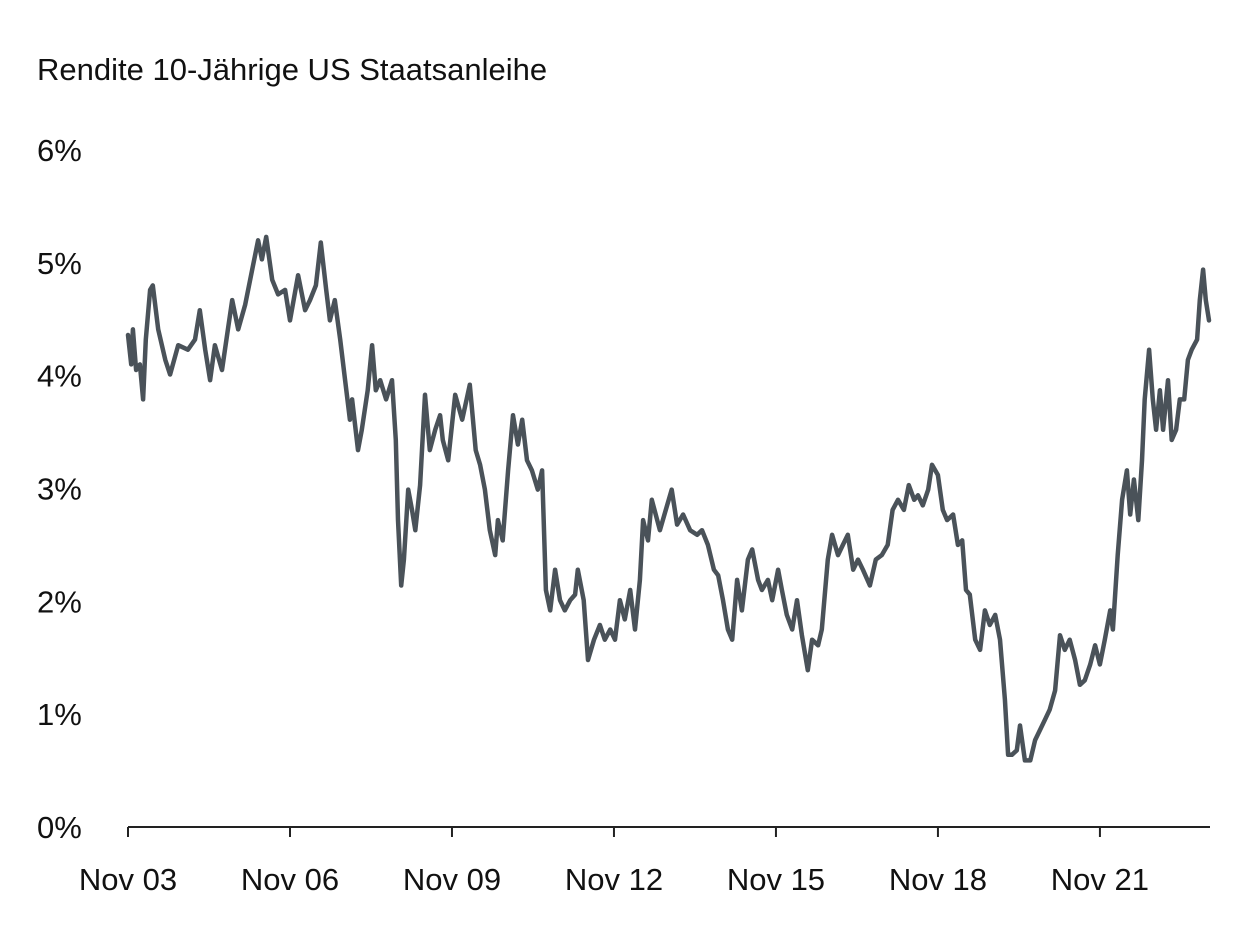 This screenshot has width=1249, height=949. I want to click on x-tick-label: Nov 21, so click(1100, 879).